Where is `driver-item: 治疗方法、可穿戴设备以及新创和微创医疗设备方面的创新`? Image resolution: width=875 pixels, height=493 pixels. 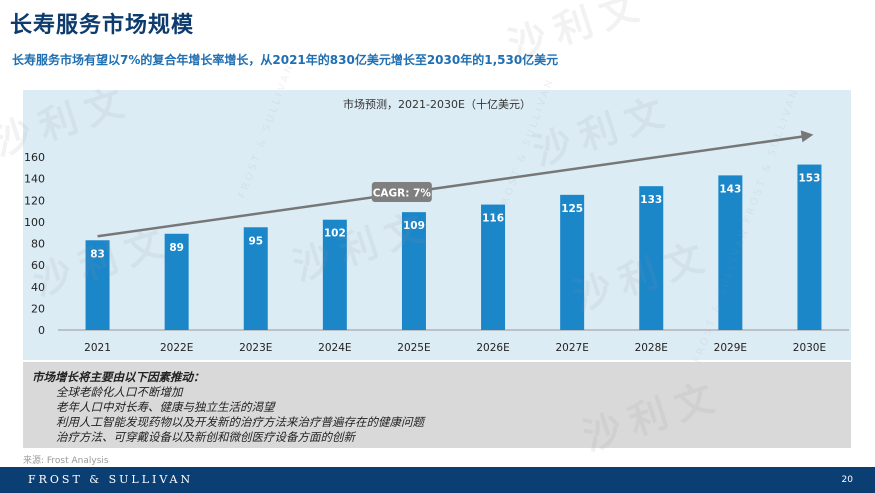
driver-item: 治疗方法、可穿戴设备以及新创和微创医疗设备方面的创新 is located at coordinates (205, 437).